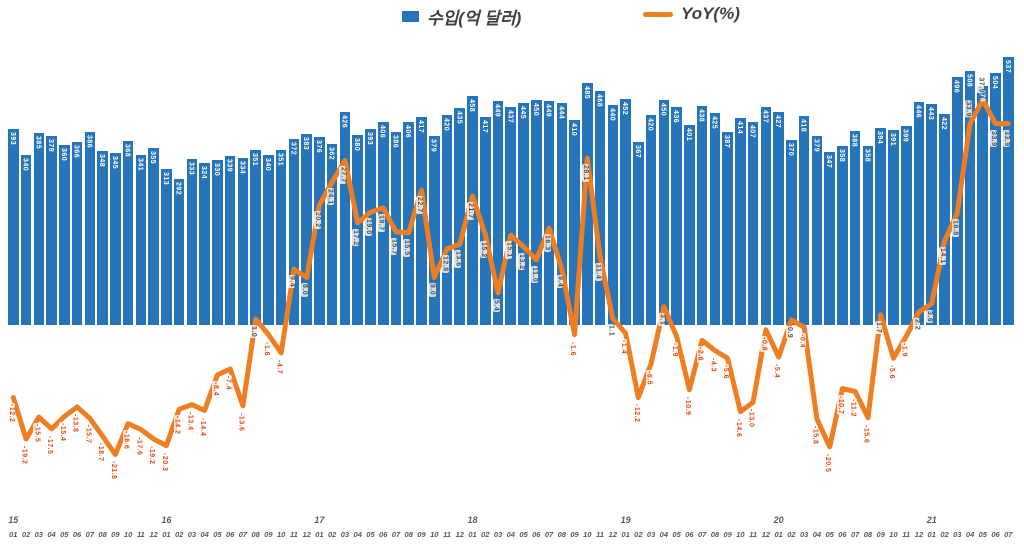 The image size is (1024, 549). Describe the element at coordinates (828, 463) in the screenshot. I see `yoy-value-label: -20.5` at that location.